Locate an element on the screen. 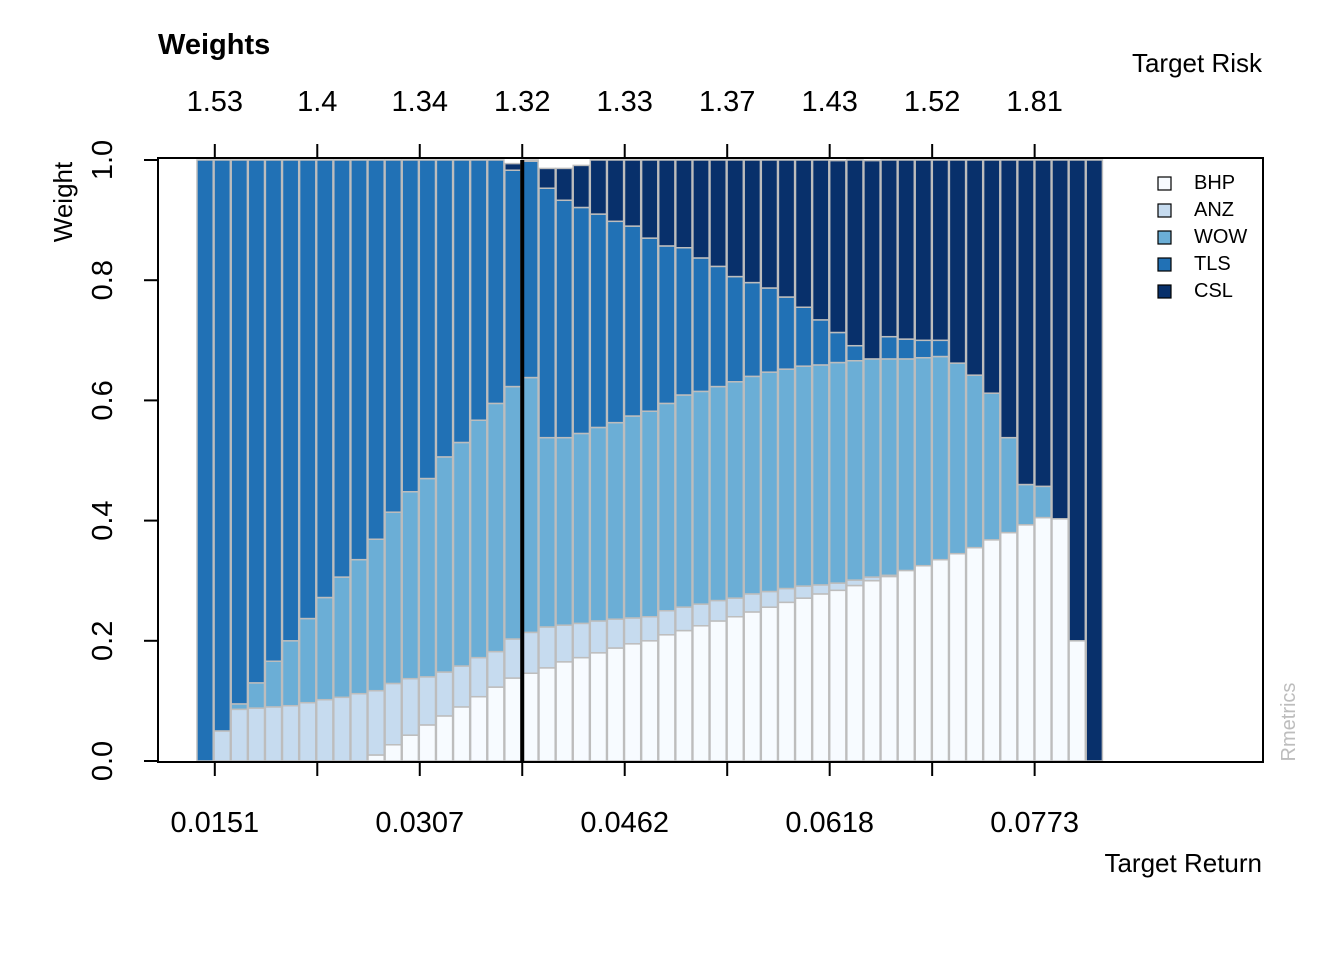 This screenshot has width=1344, height=960. top-tick-label: 1.43 is located at coordinates (829, 102).